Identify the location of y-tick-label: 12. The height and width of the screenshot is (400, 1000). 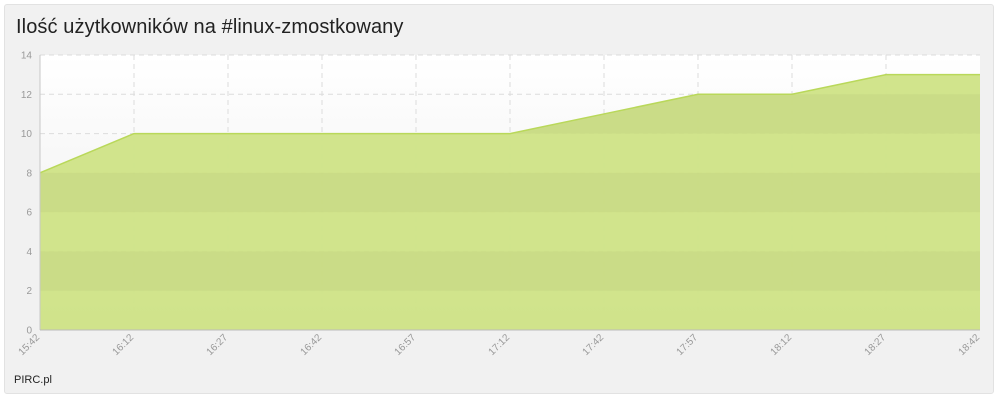
(27, 95).